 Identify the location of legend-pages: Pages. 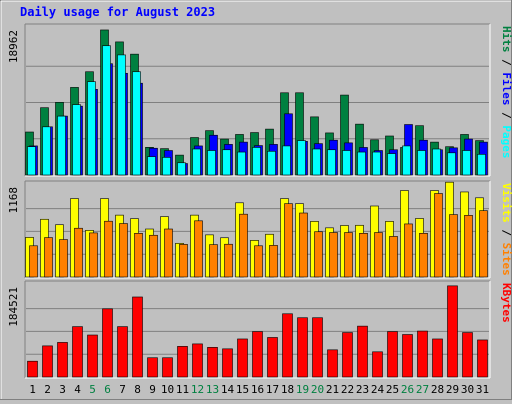
(506, 141).